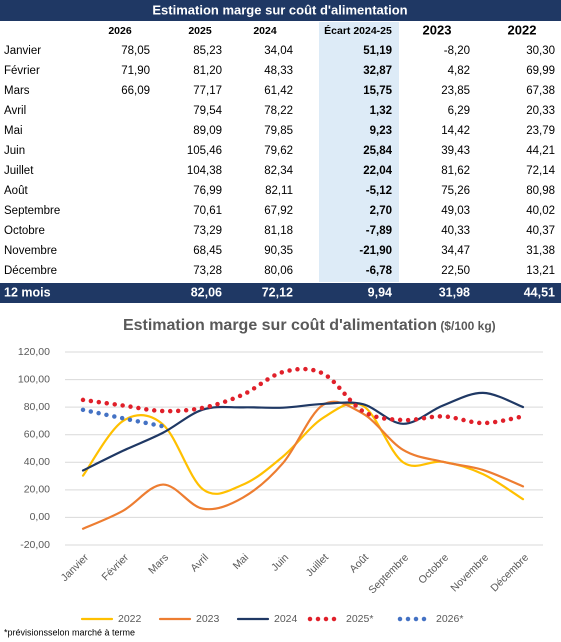  What do you see at coordinates (130, 619) in the screenshot?
I see `legend-label: 2022` at bounding box center [130, 619].